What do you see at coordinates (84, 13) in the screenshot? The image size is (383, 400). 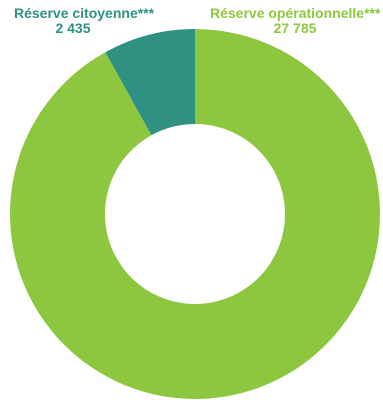 I see `slice-label-citoyenne-name: Réserve citoyenne***` at bounding box center [84, 13].